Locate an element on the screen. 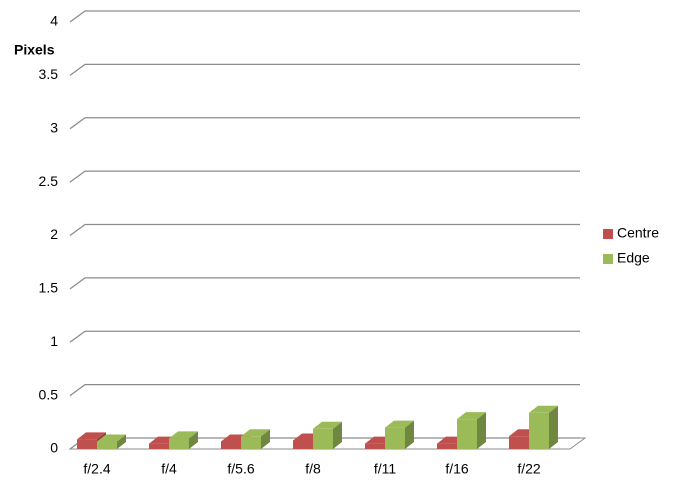  y-tick-label: 2.5 is located at coordinates (49, 181).